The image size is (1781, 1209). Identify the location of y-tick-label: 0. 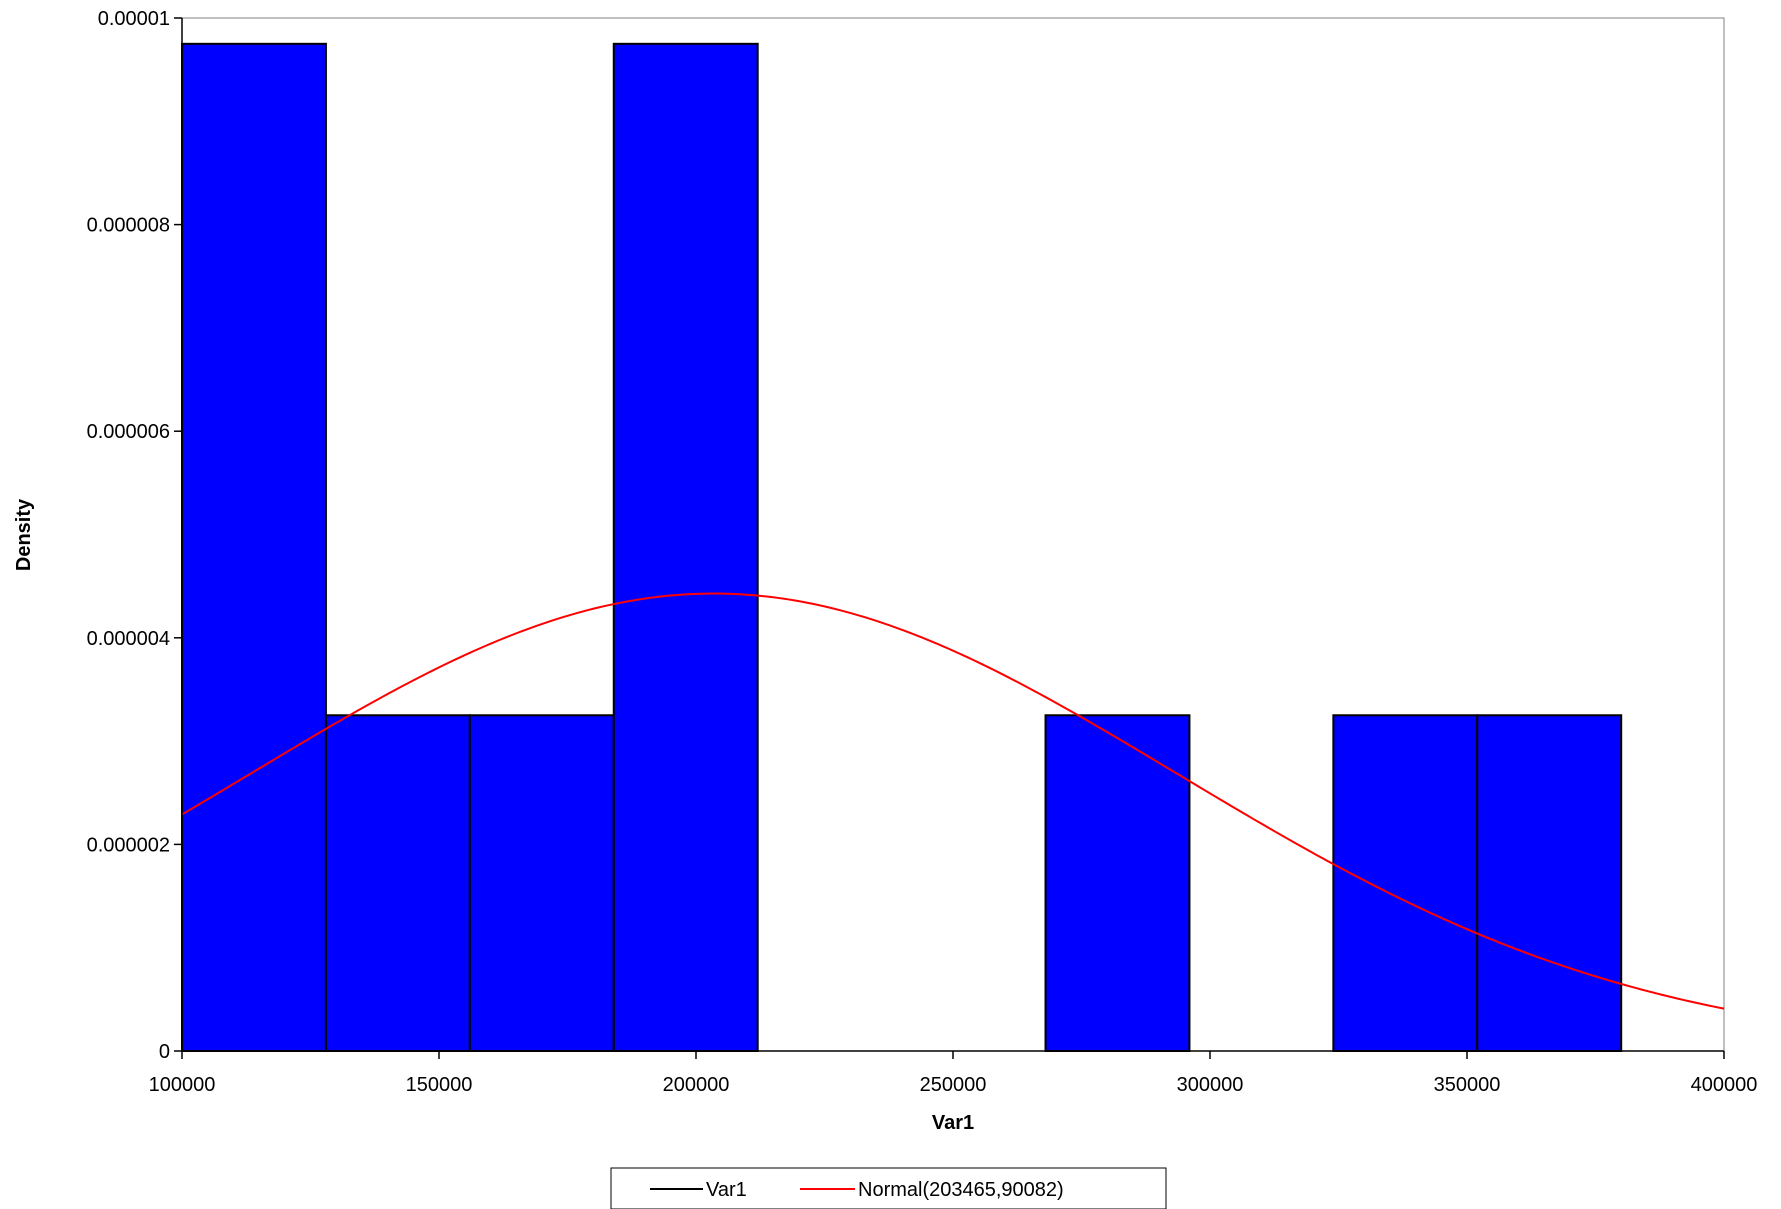
(164, 1052).